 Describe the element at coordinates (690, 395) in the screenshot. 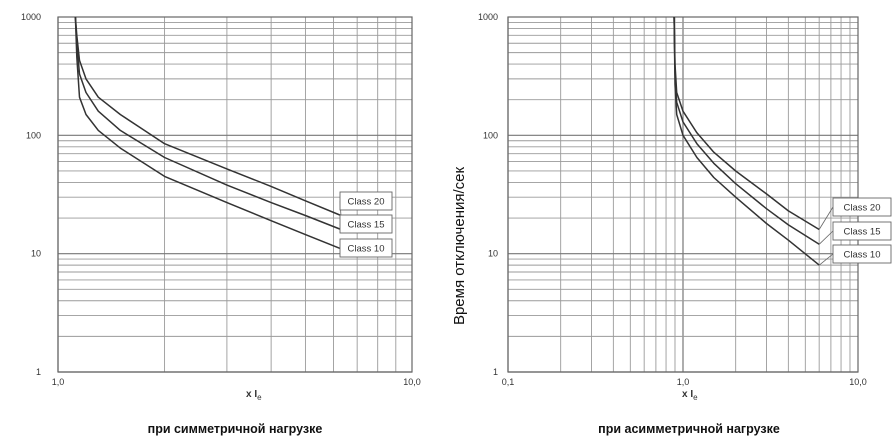

I see `x-axis-label-asymmetric: x Ie` at that location.